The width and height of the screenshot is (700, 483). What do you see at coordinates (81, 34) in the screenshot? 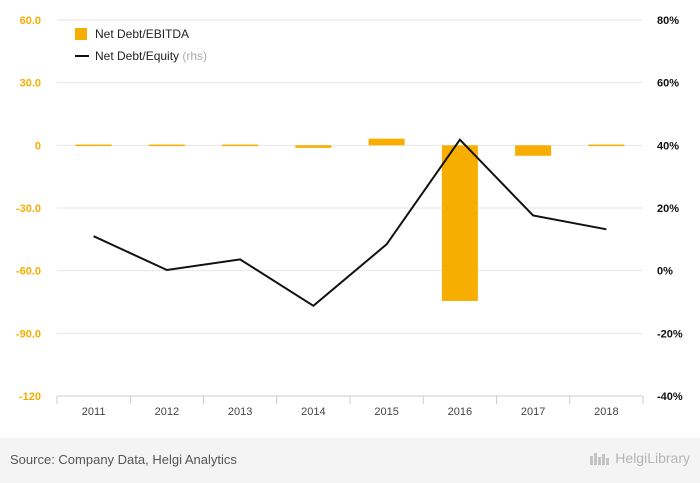
I see `legend-swatch-net-debt-ebitda` at bounding box center [81, 34].